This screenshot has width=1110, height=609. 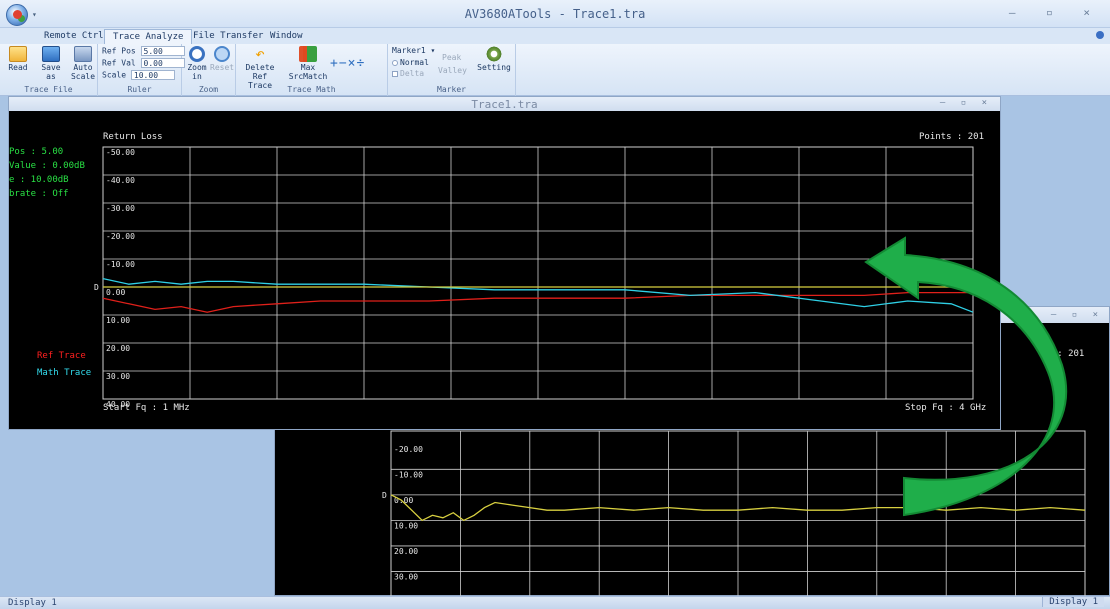 I want to click on scale-label: Scale, so click(x=114, y=75).